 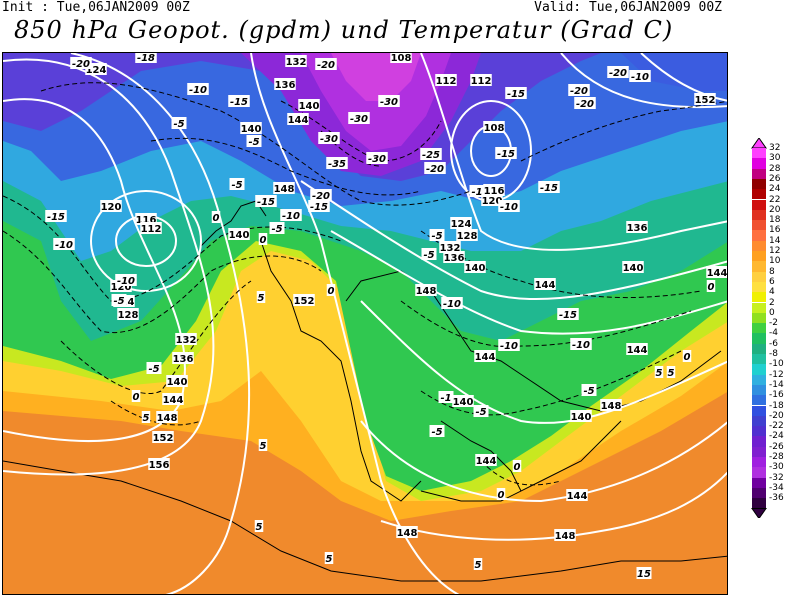 I want to click on legend-label: 4, so click(x=772, y=292).